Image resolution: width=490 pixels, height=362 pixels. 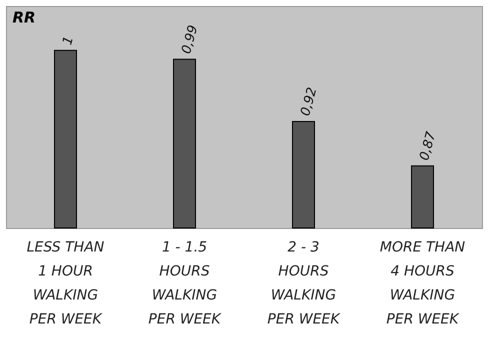 I want to click on x-tick-label: MORE THAN 4 HOURS WALKING PER WEEK, so click(x=423, y=284).